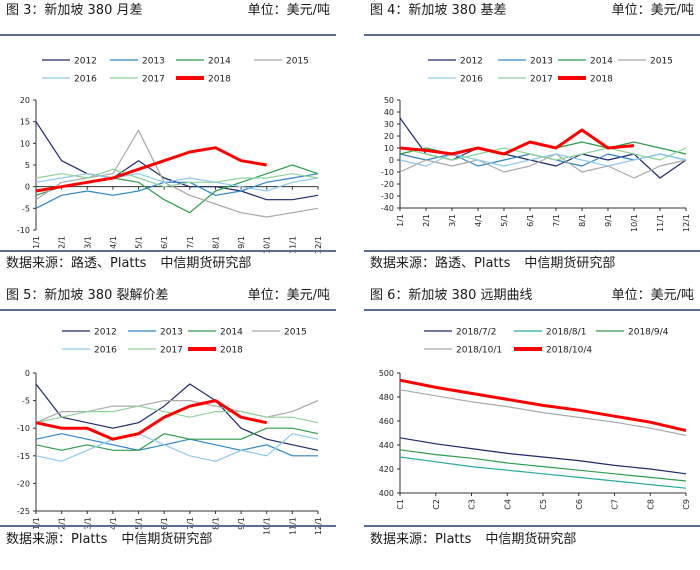  Describe the element at coordinates (569, 351) in the screenshot. I see `legend-label: 2018/10/4` at that location.